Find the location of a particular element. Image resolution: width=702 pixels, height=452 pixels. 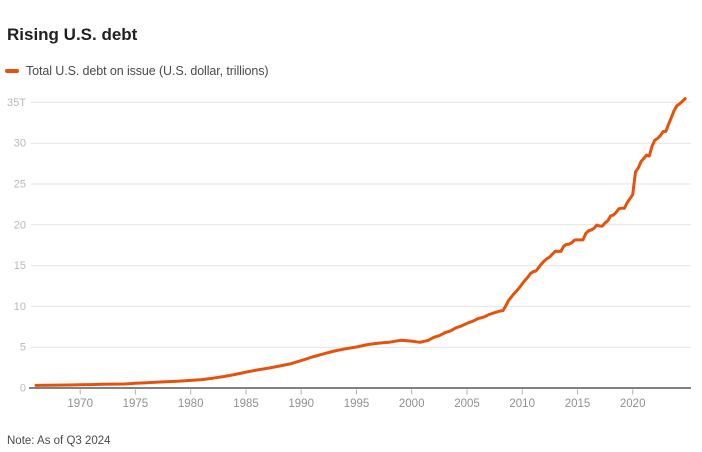

chart-title: Rising U.S. debt is located at coordinates (72, 34).